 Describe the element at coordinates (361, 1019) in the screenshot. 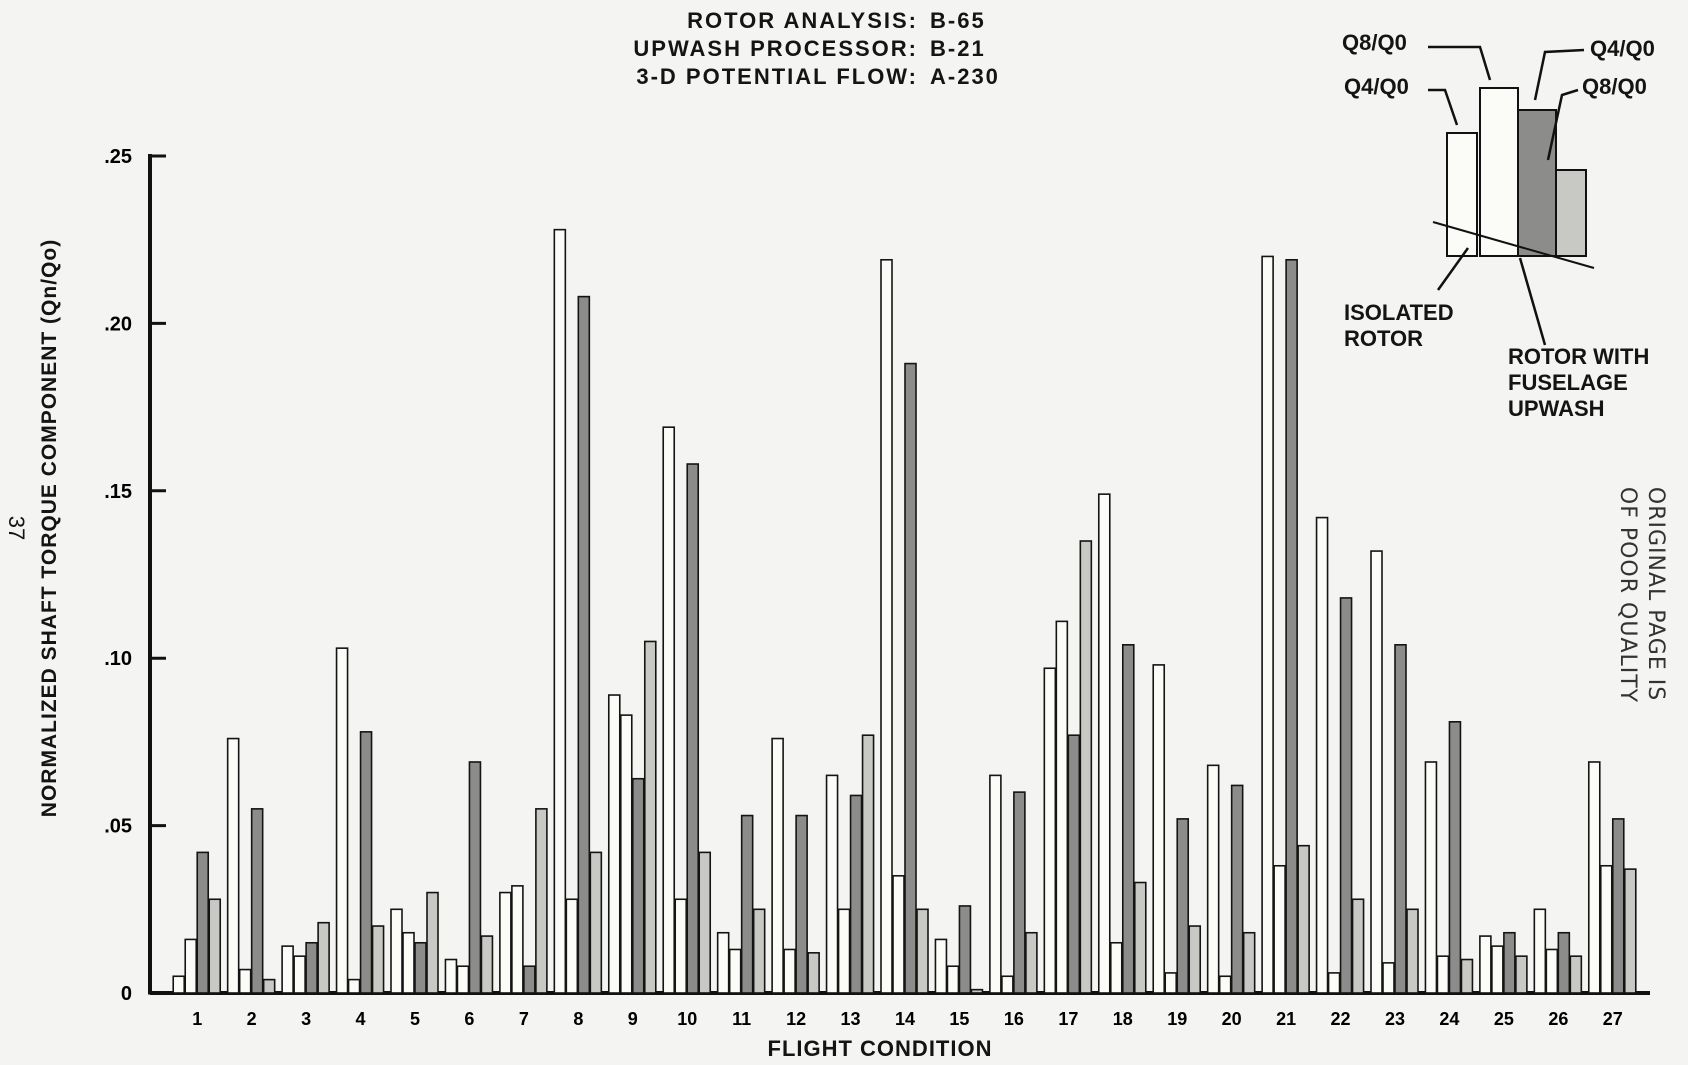

I see `x-tick-label: 4` at that location.